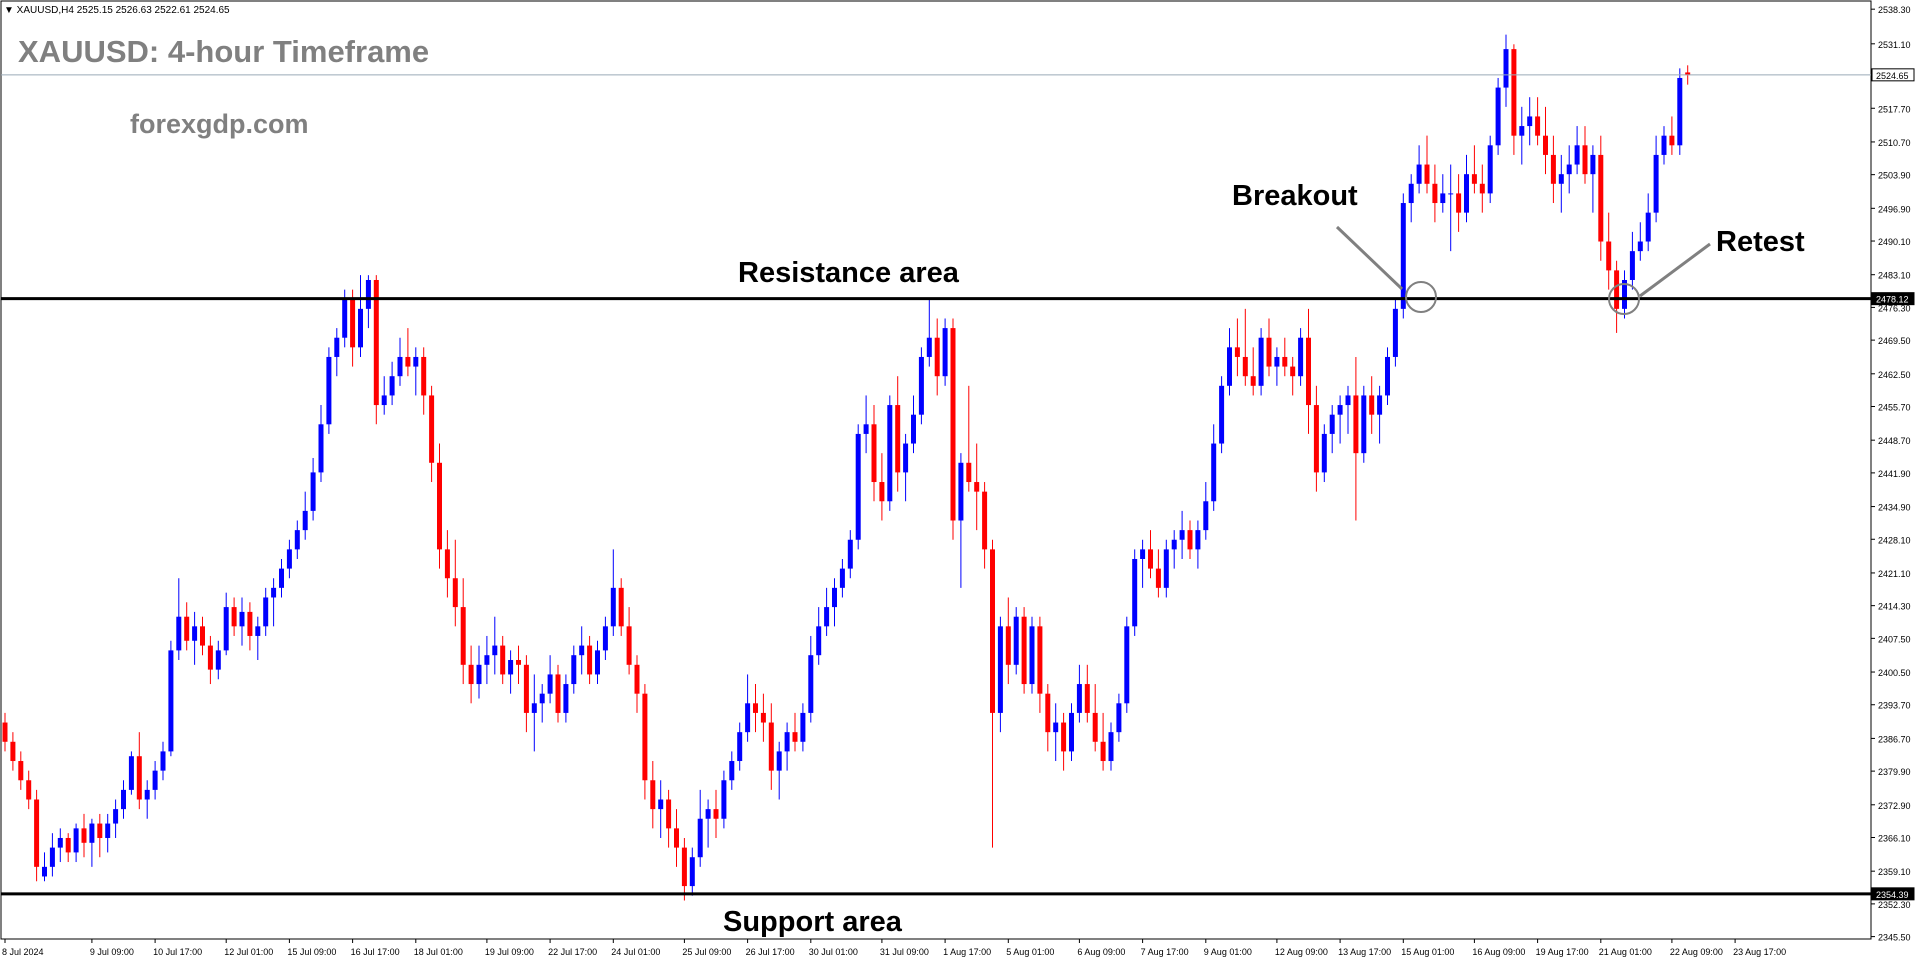 Image resolution: width=1916 pixels, height=964 pixels. Describe the element at coordinates (1894, 872) in the screenshot. I see `y-tick-label: 2359.10` at that location.